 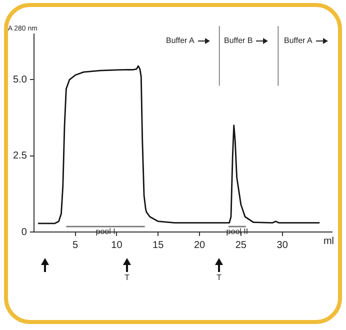 I want to click on x-tick-label: 10, so click(x=117, y=245).